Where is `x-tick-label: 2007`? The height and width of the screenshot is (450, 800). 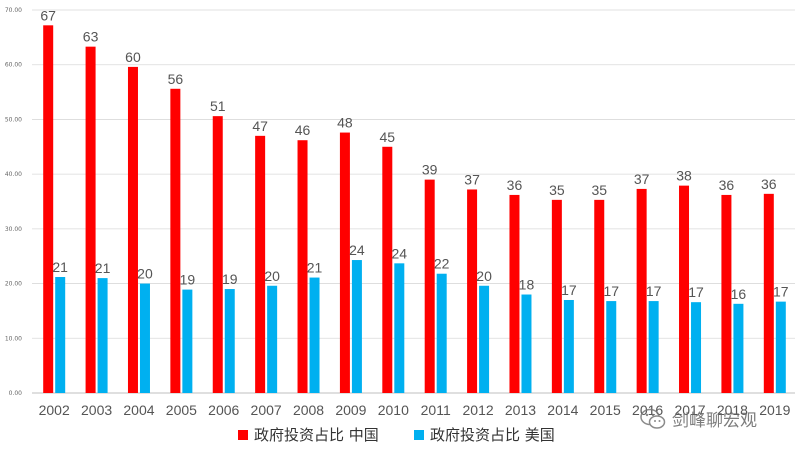 x-tick-label: 2007 is located at coordinates (266, 410).